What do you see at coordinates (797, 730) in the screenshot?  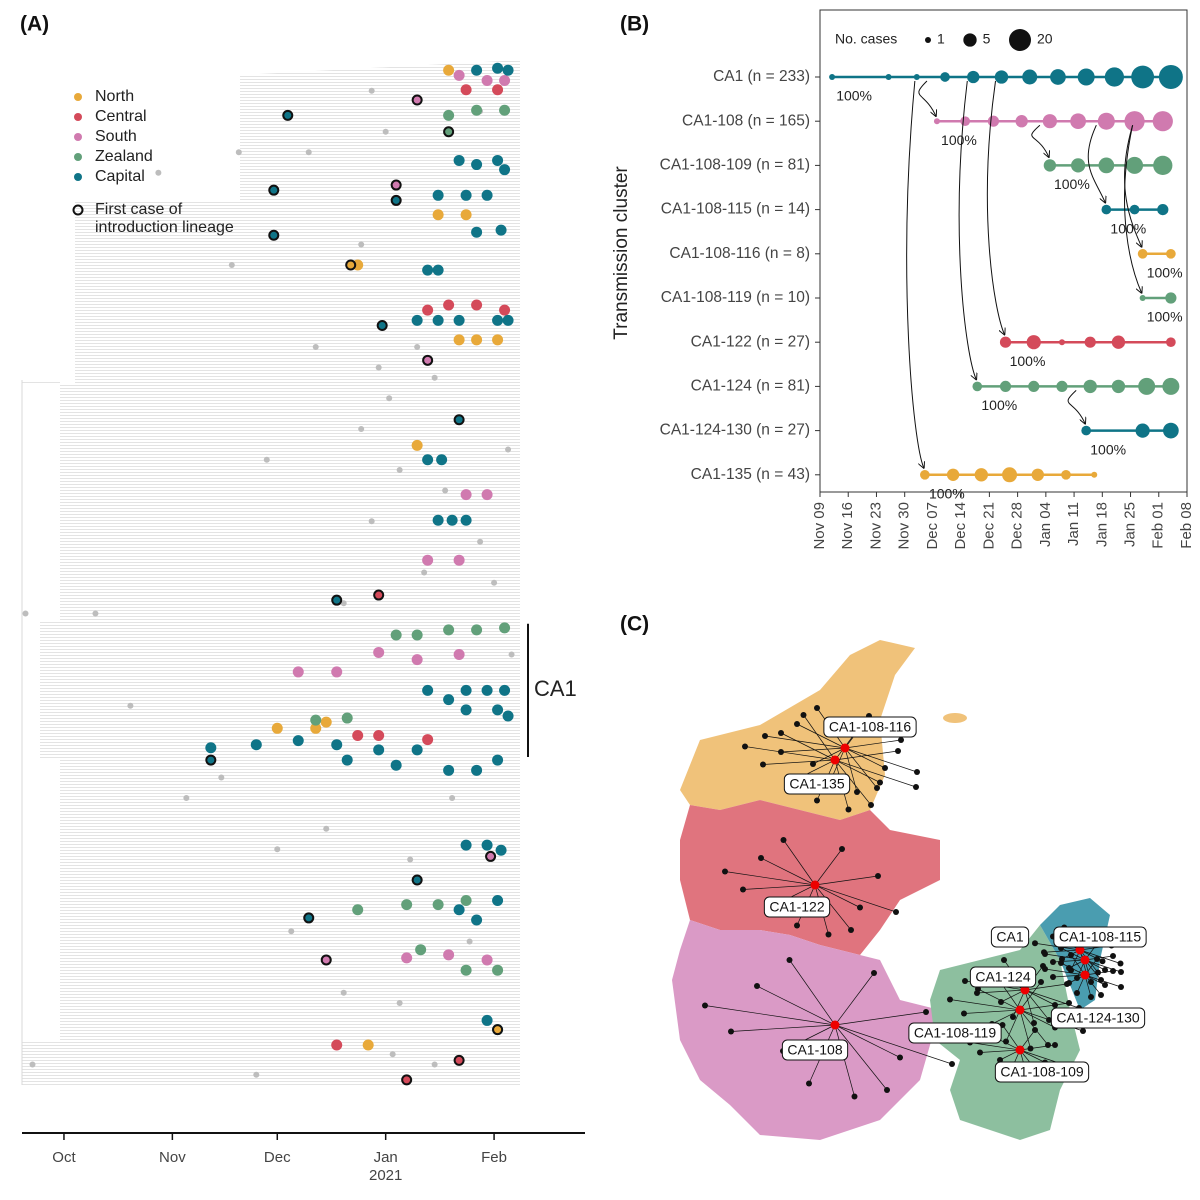 I see `region-north` at bounding box center [797, 730].